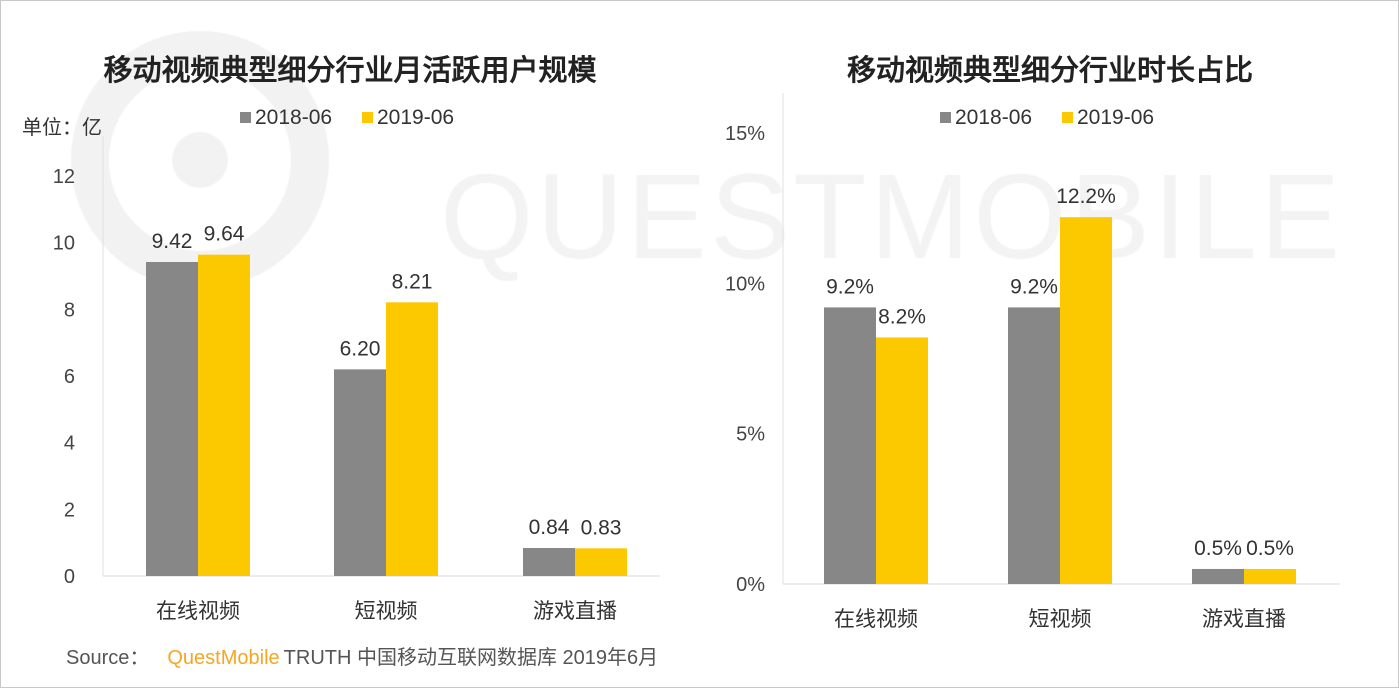 The image size is (1399, 688). Describe the element at coordinates (69, 577) in the screenshot. I see `y-tick-label: 0` at that location.